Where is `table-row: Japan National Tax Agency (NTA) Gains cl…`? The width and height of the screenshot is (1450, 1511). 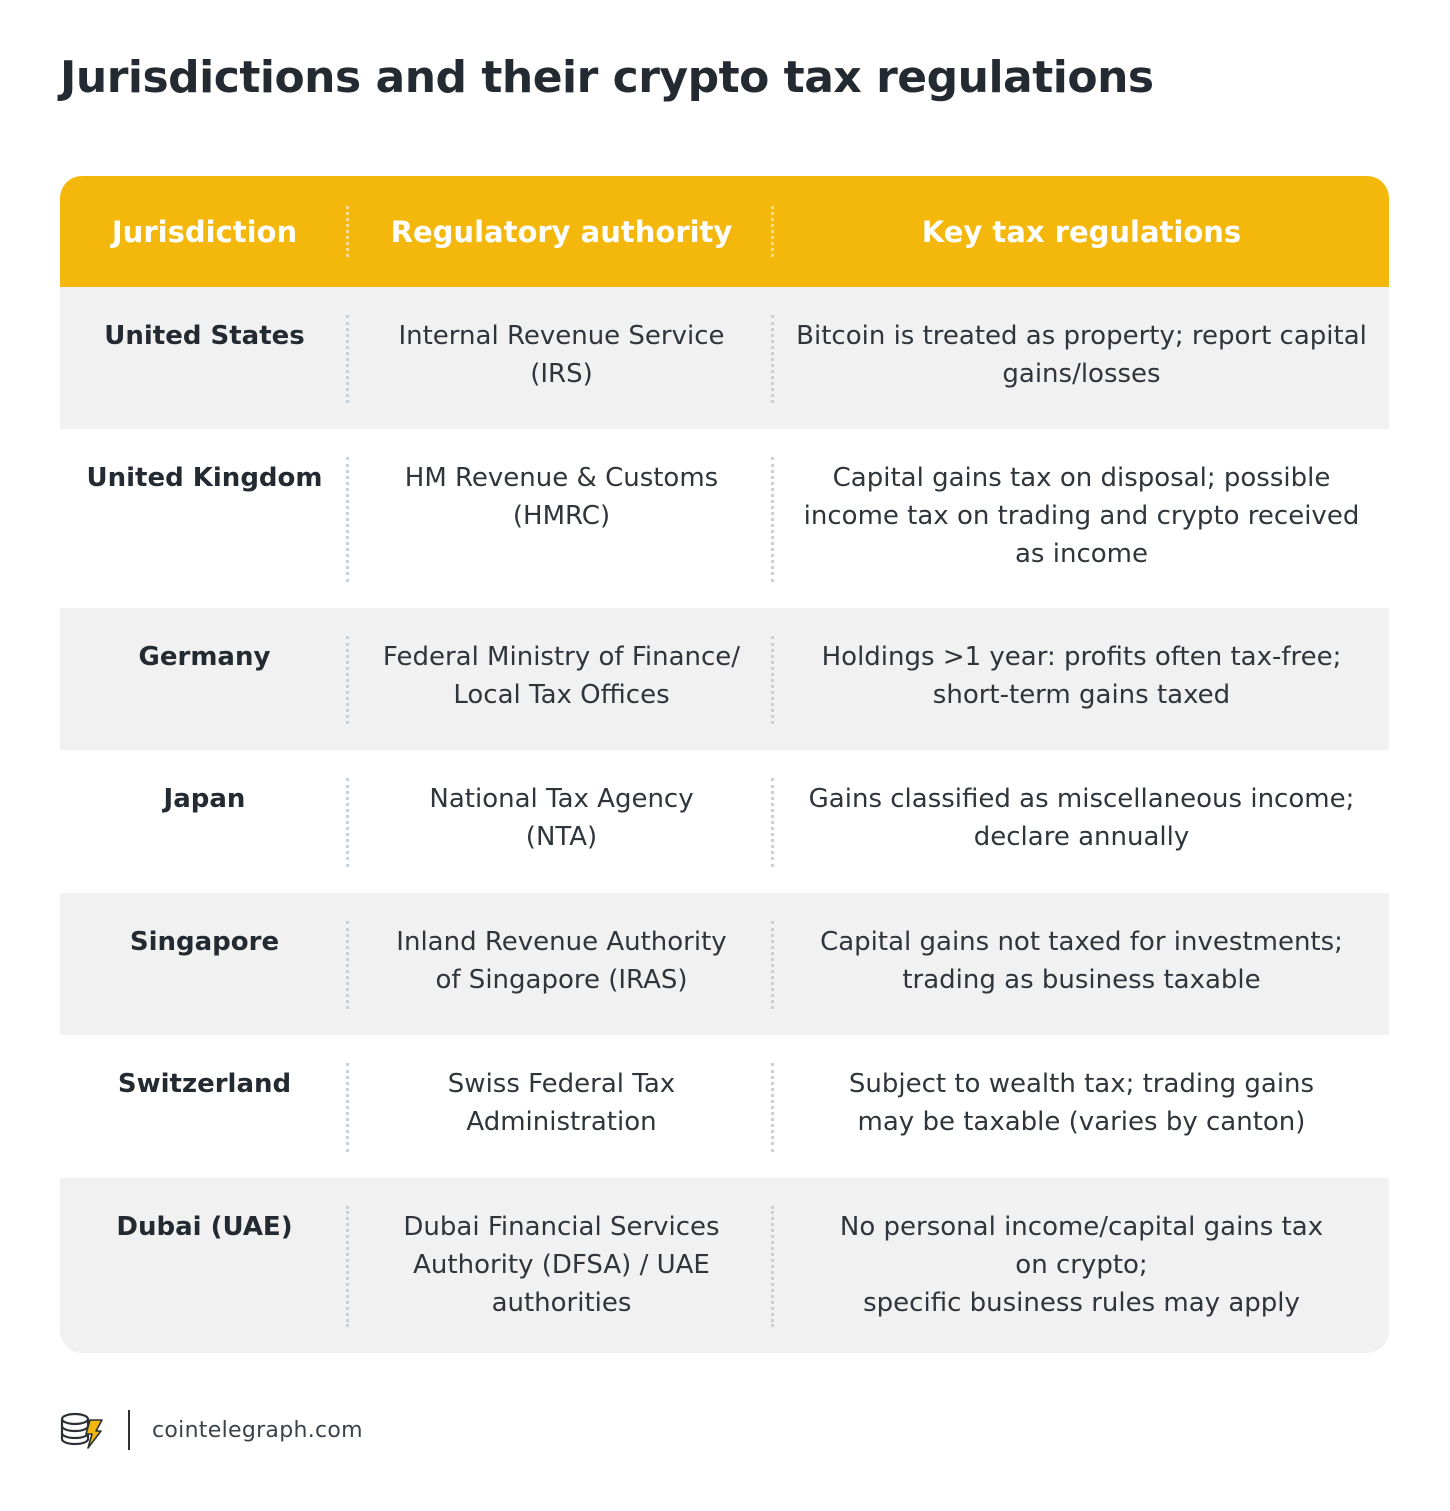 table-row: Japan National Tax Agency (NTA) Gains cl… is located at coordinates (724, 821).